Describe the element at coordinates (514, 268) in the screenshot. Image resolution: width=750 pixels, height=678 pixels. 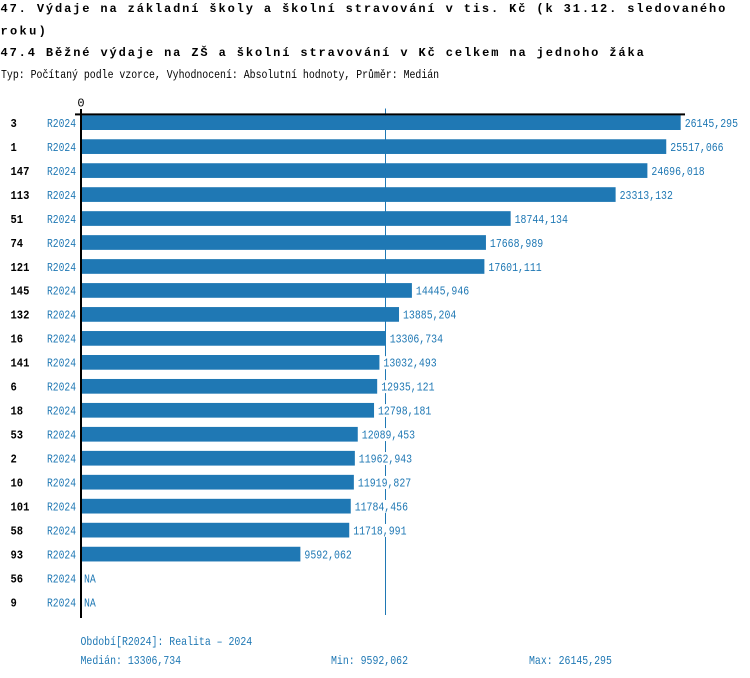
I see `svg-text: 17601,111` at that location.